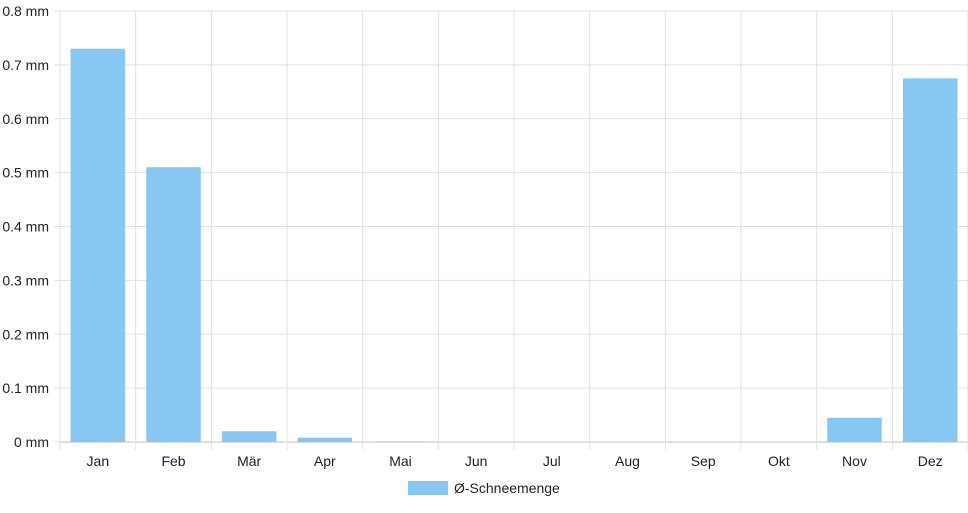 The image size is (968, 513). What do you see at coordinates (25, 173) in the screenshot?
I see `y-tick-label: 0.5 mm` at bounding box center [25, 173].